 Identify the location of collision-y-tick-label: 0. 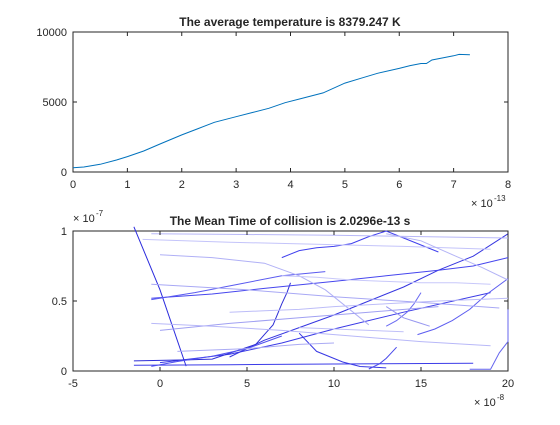
(64, 372).